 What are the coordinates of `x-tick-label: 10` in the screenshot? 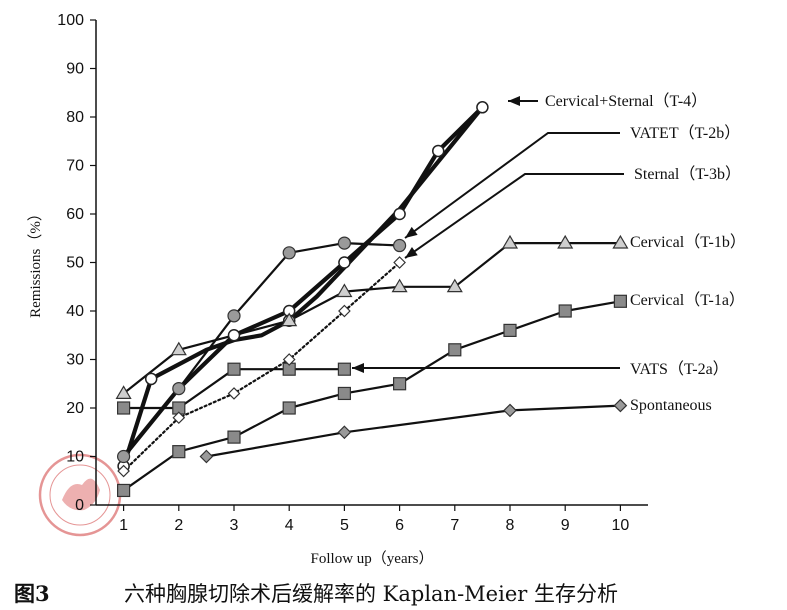 It's located at (621, 525).